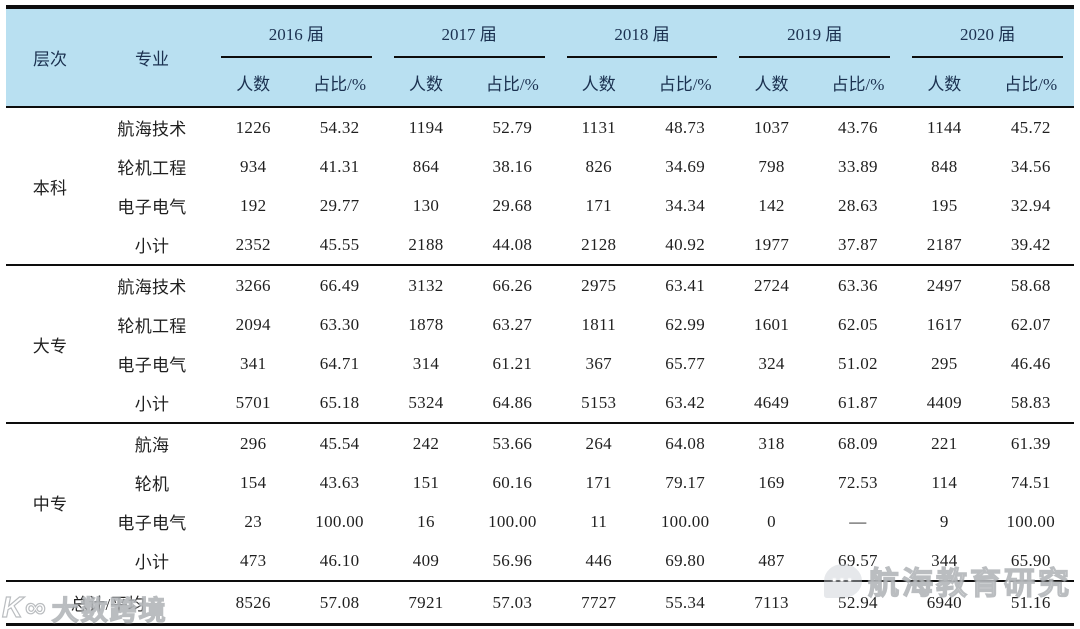 The image size is (1080, 629). What do you see at coordinates (339, 403) in the screenshot?
I see `ratio-cell: 65.18` at bounding box center [339, 403].